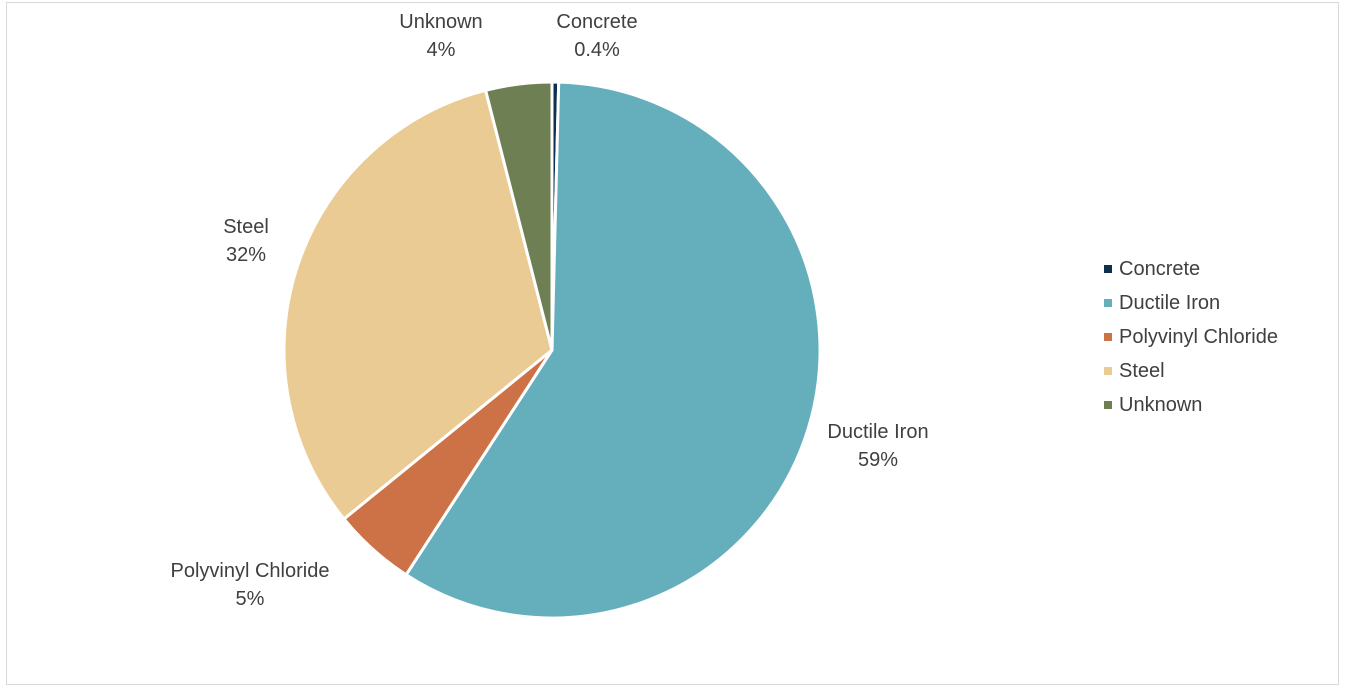 The height and width of the screenshot is (687, 1347). Describe the element at coordinates (1198, 336) in the screenshot. I see `legend-label: Polyvinyl Chloride` at that location.